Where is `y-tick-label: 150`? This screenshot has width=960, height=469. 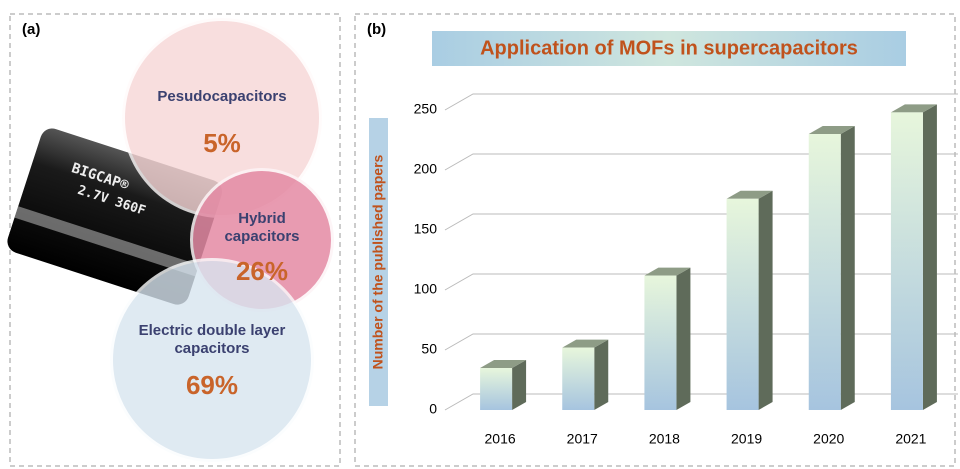
y-tick-label: 150 is located at coordinates (426, 229).